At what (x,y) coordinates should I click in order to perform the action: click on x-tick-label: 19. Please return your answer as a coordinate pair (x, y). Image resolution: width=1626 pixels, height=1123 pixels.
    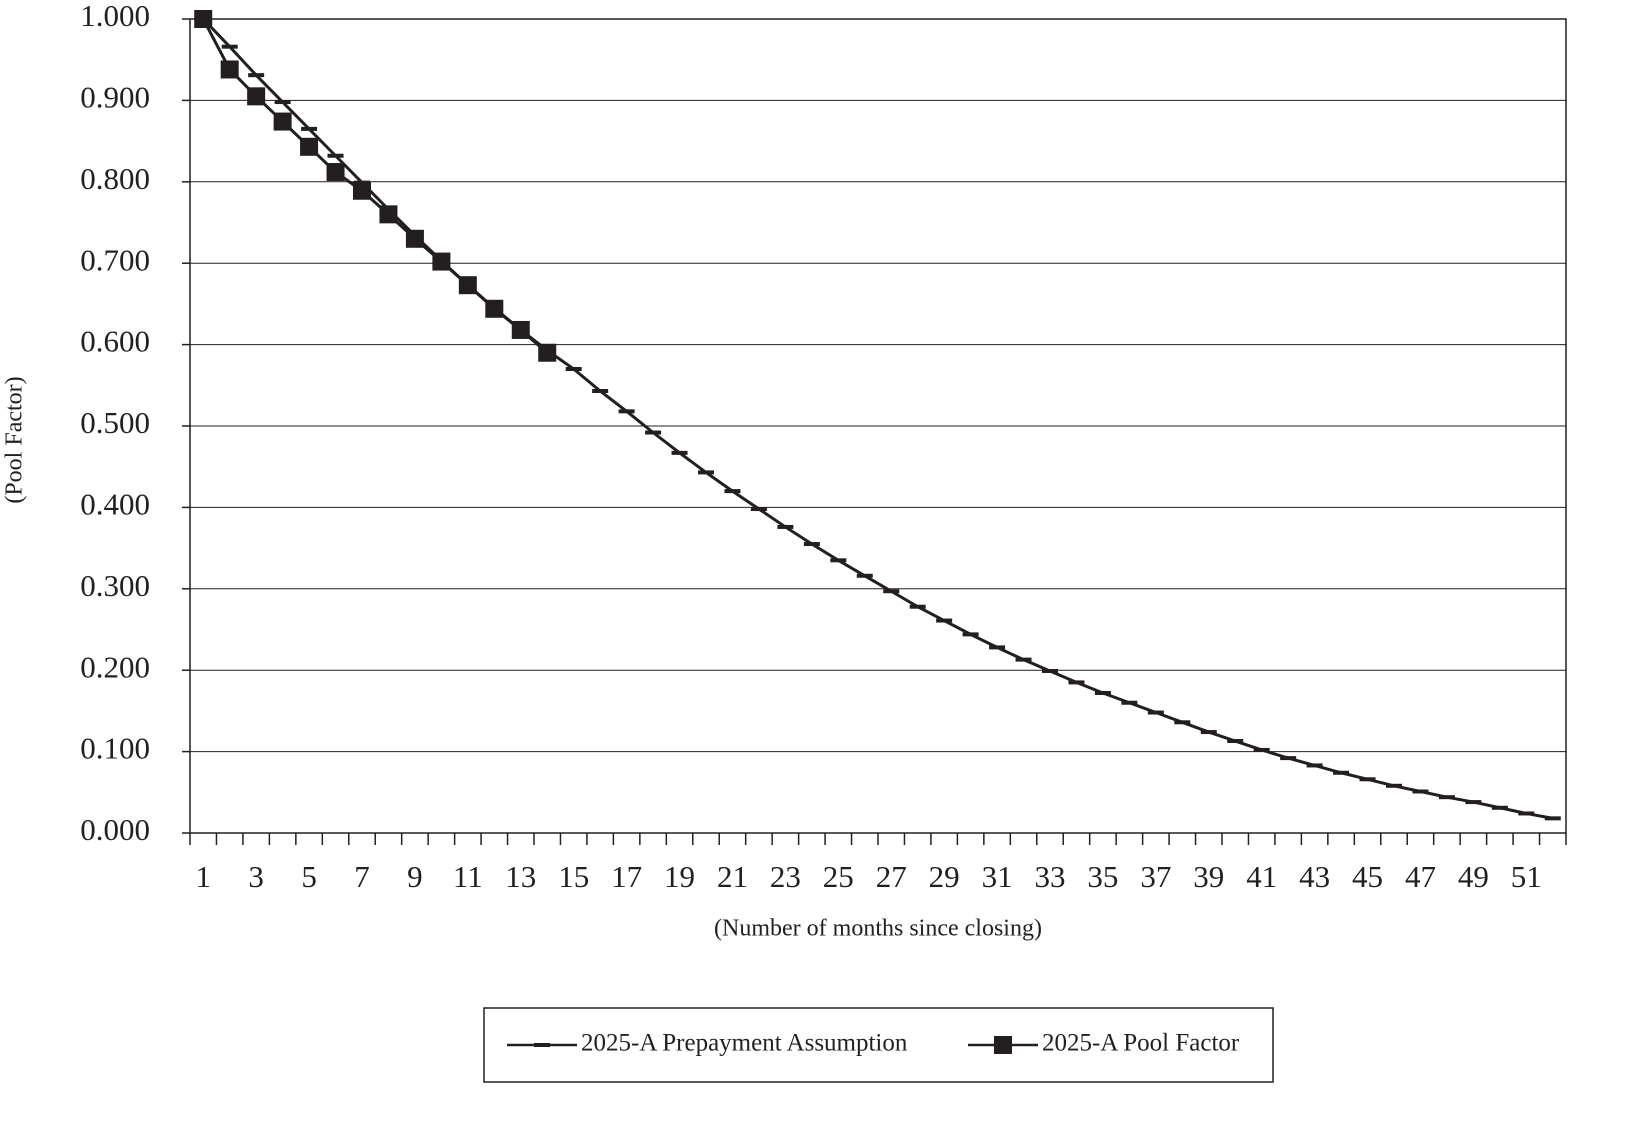
    Looking at the image, I should click on (679, 876).